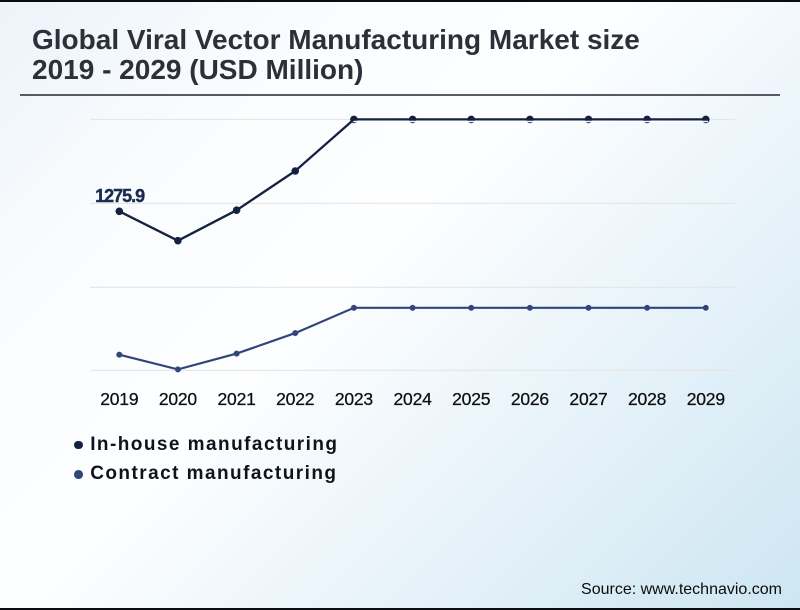  Describe the element at coordinates (119, 399) in the screenshot. I see `svg-text: 2019` at that location.